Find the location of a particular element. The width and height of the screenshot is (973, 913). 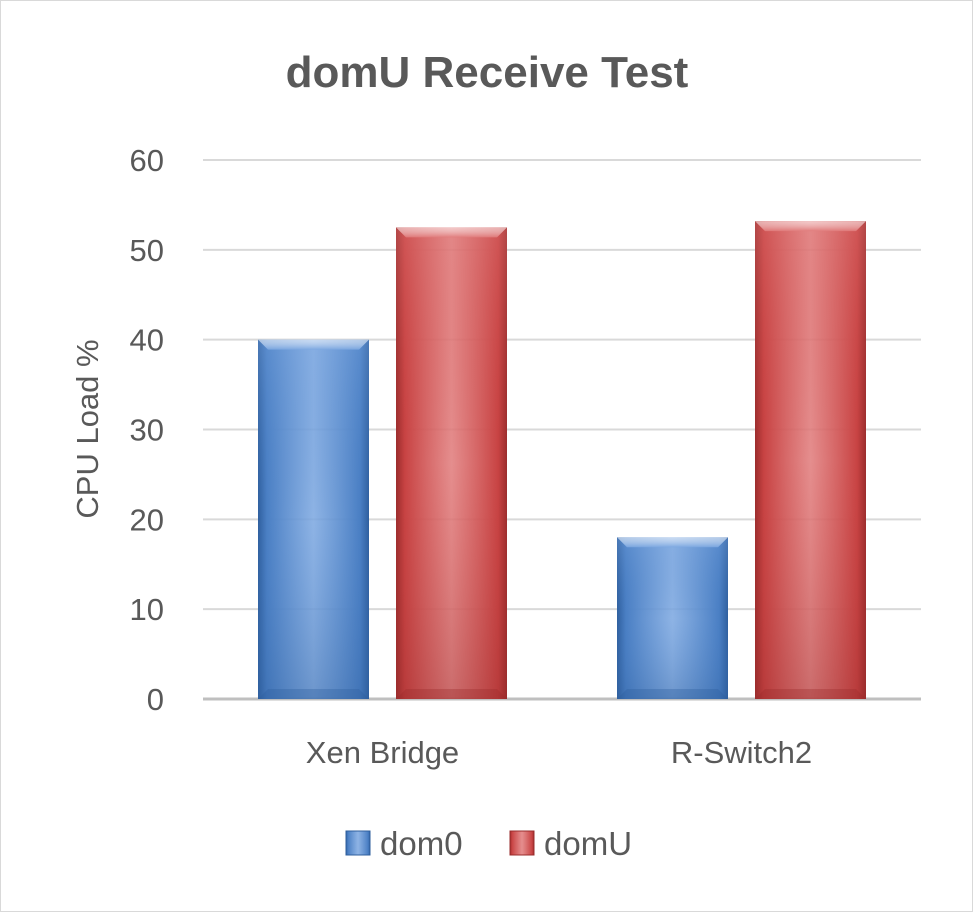

y-axis-label: CPU Load % is located at coordinates (87, 428).